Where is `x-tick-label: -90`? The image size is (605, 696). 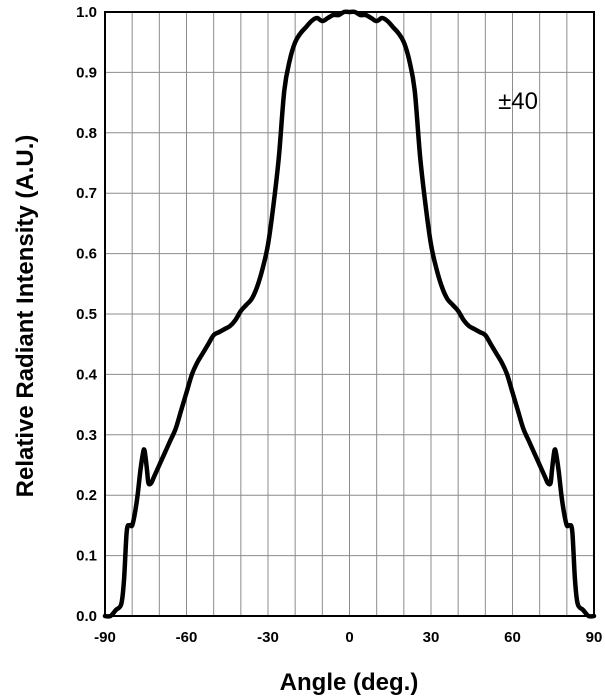
x-tick-label: -90 is located at coordinates (105, 637).